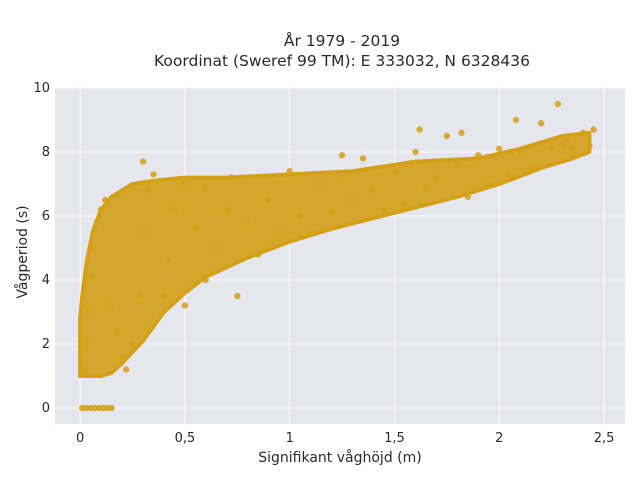 The height and width of the screenshot is (480, 640). I want to click on y-axis-ticks: 0 2 4 6 8 10, so click(41, 248).